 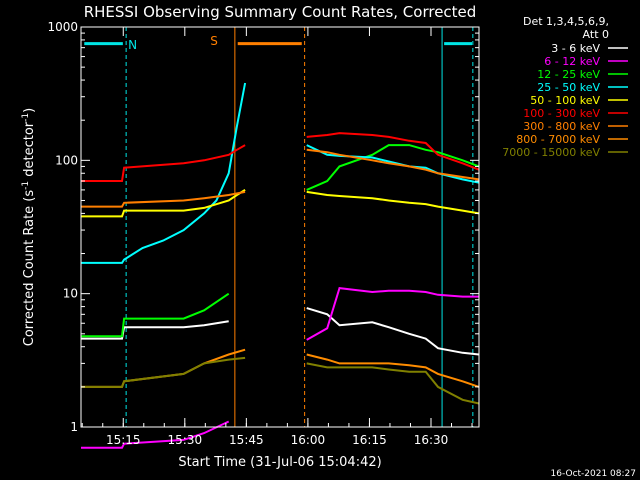 What do you see at coordinates (593, 474) in the screenshot?
I see `footer-date: 16-Oct-2021 08:27` at bounding box center [593, 474].